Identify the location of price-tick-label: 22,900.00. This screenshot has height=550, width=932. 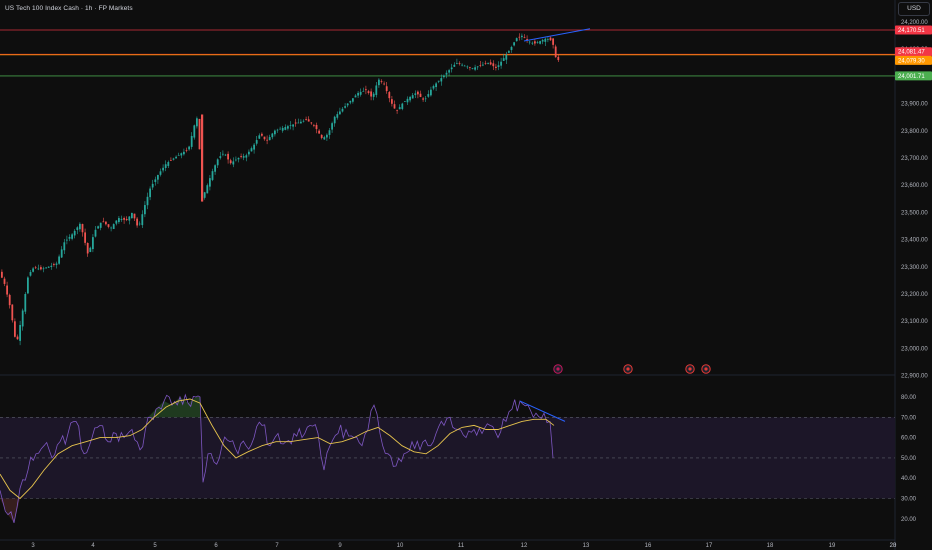
(914, 377).